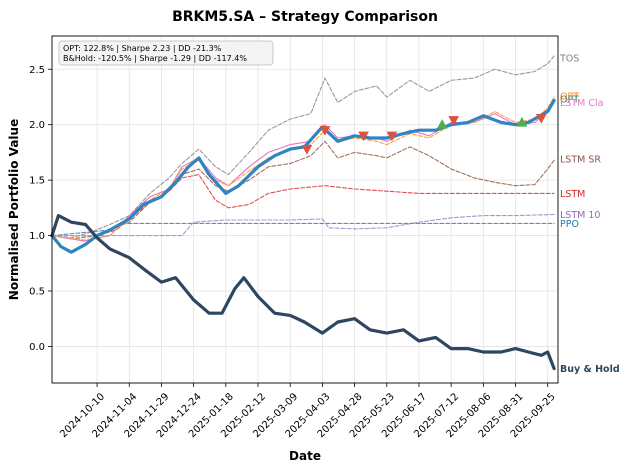 This screenshot has height=470, width=630. What do you see at coordinates (37, 236) in the screenshot?
I see `y-tick-label: 1.0` at bounding box center [37, 236].